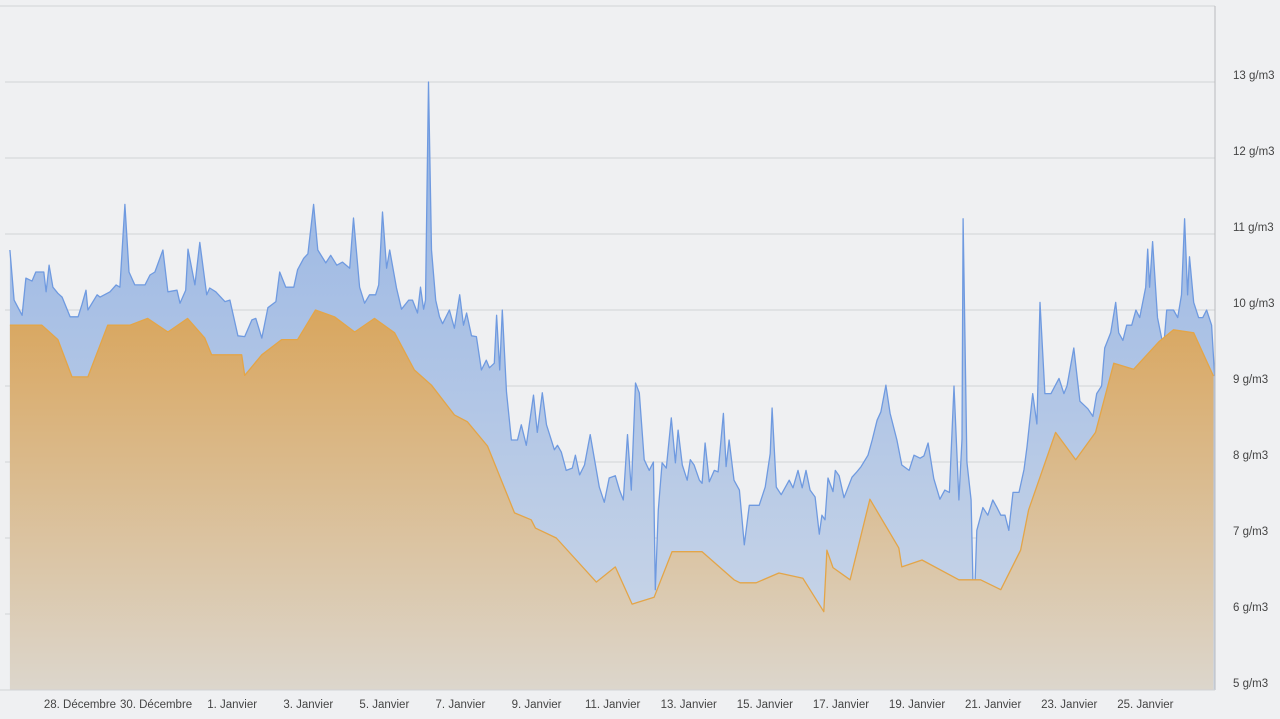 The height and width of the screenshot is (719, 1280). What do you see at coordinates (80, 705) in the screenshot?
I see `x-tick-label: 28. Décembre` at bounding box center [80, 705].